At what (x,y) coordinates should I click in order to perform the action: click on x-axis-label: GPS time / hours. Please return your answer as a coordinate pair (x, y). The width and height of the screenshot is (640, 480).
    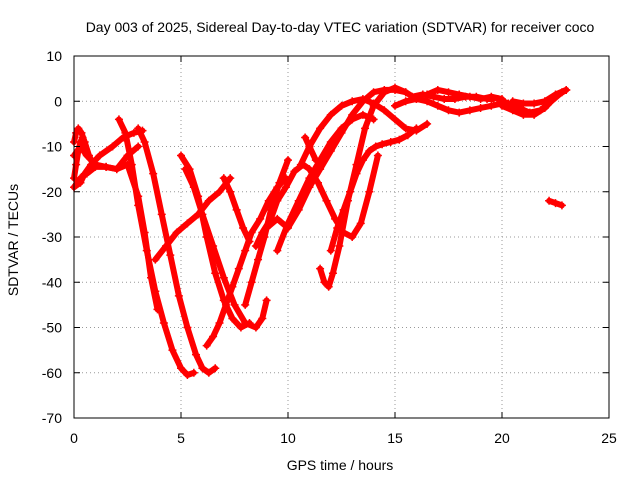
    Looking at the image, I should click on (340, 465).